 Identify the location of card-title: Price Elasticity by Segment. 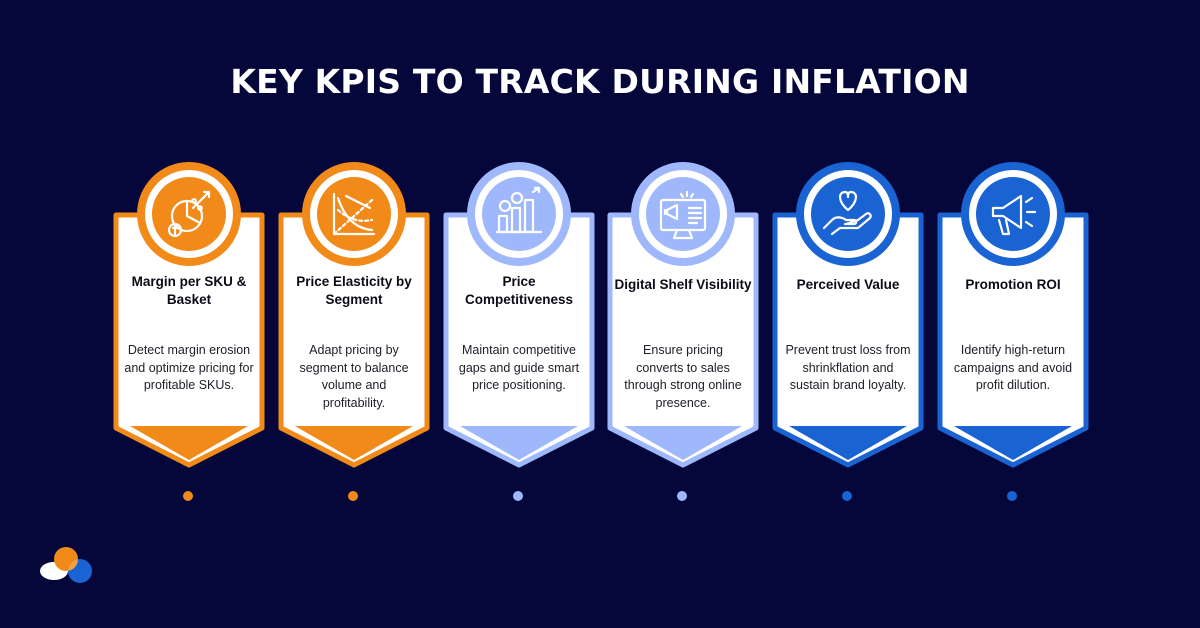
(354, 290).